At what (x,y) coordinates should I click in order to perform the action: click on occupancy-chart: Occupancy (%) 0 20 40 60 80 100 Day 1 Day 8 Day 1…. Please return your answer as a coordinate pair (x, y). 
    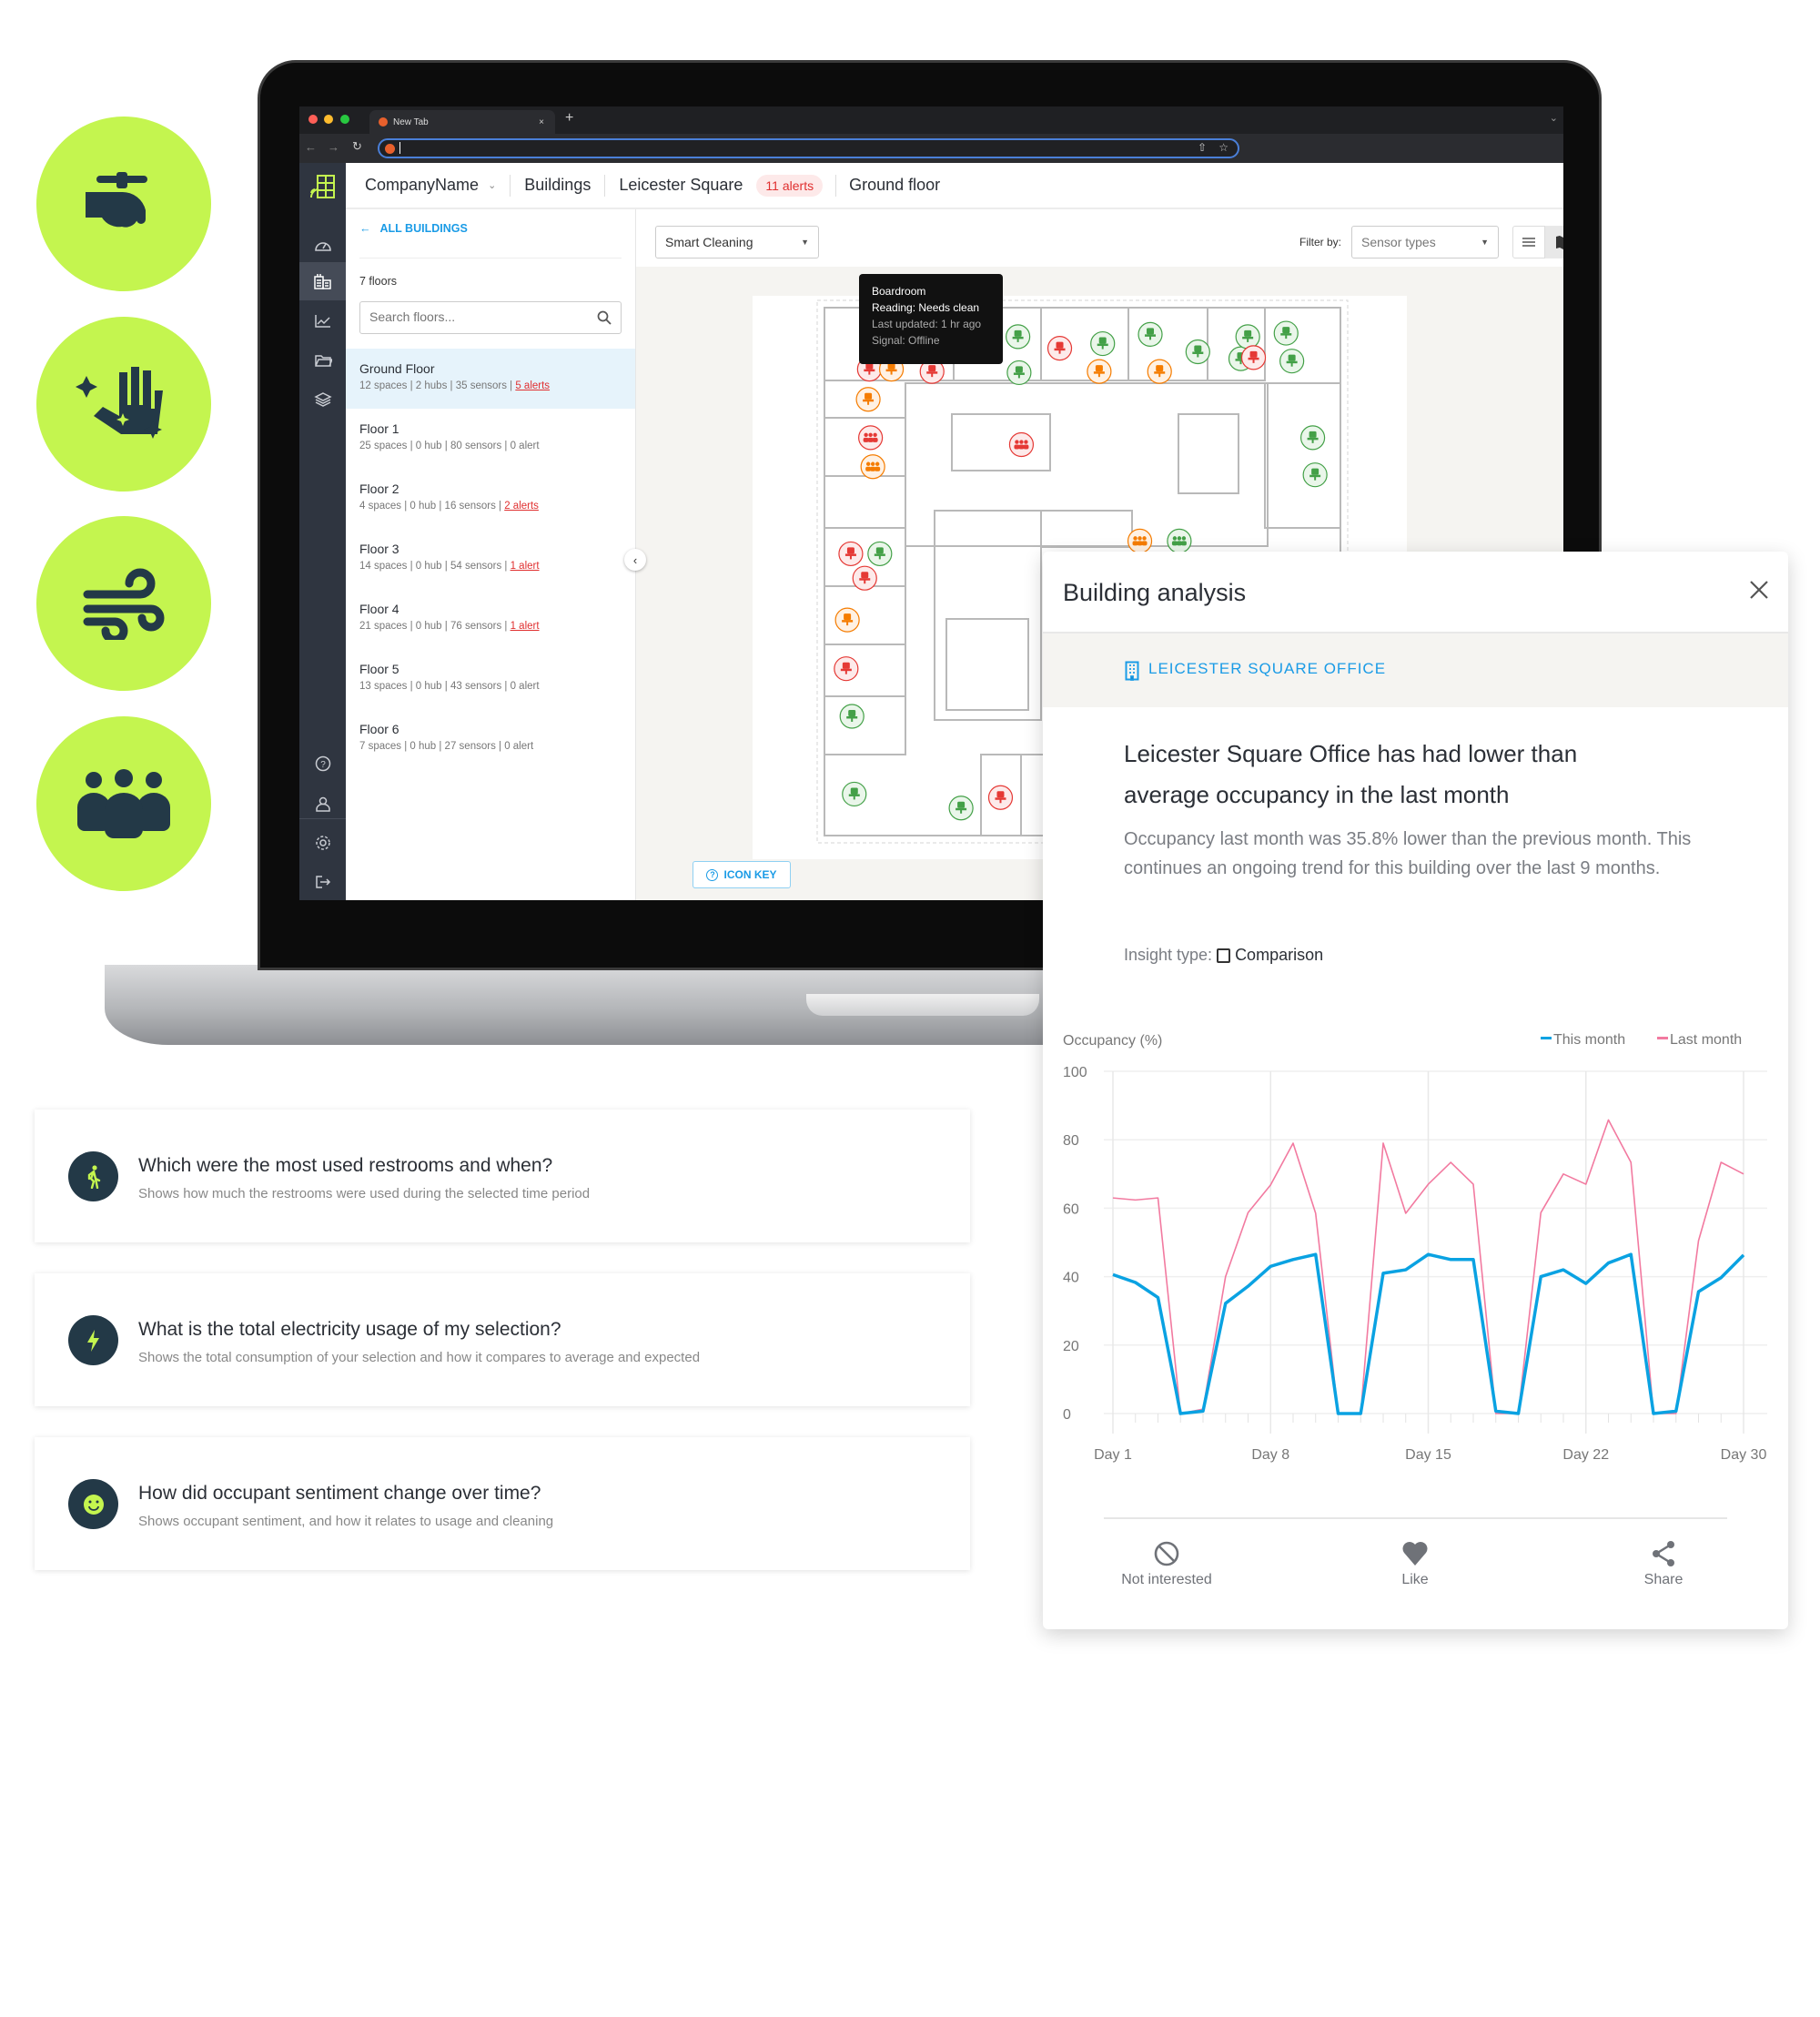
    Looking at the image, I should click on (1415, 1247).